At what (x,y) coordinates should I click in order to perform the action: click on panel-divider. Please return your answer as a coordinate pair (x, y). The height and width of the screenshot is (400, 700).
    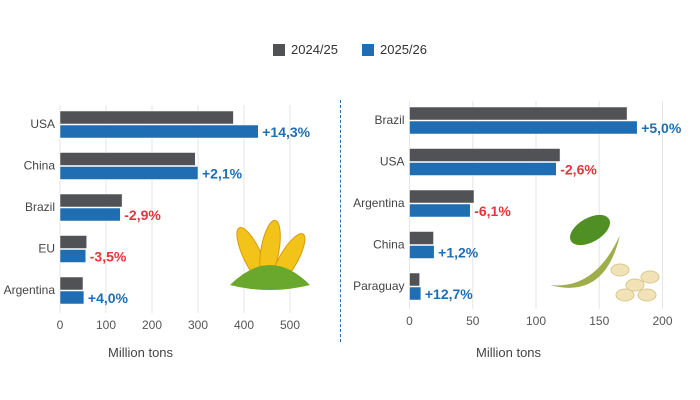
    Looking at the image, I should click on (340, 221).